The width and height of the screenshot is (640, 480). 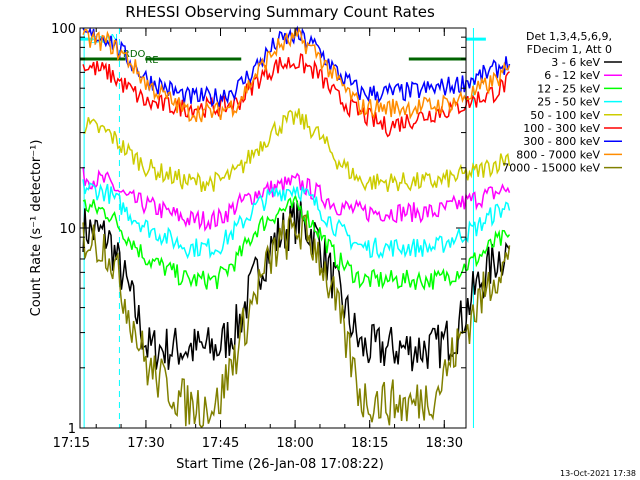 I want to click on legend-entry: 25 - 50 keV, so click(x=568, y=102).